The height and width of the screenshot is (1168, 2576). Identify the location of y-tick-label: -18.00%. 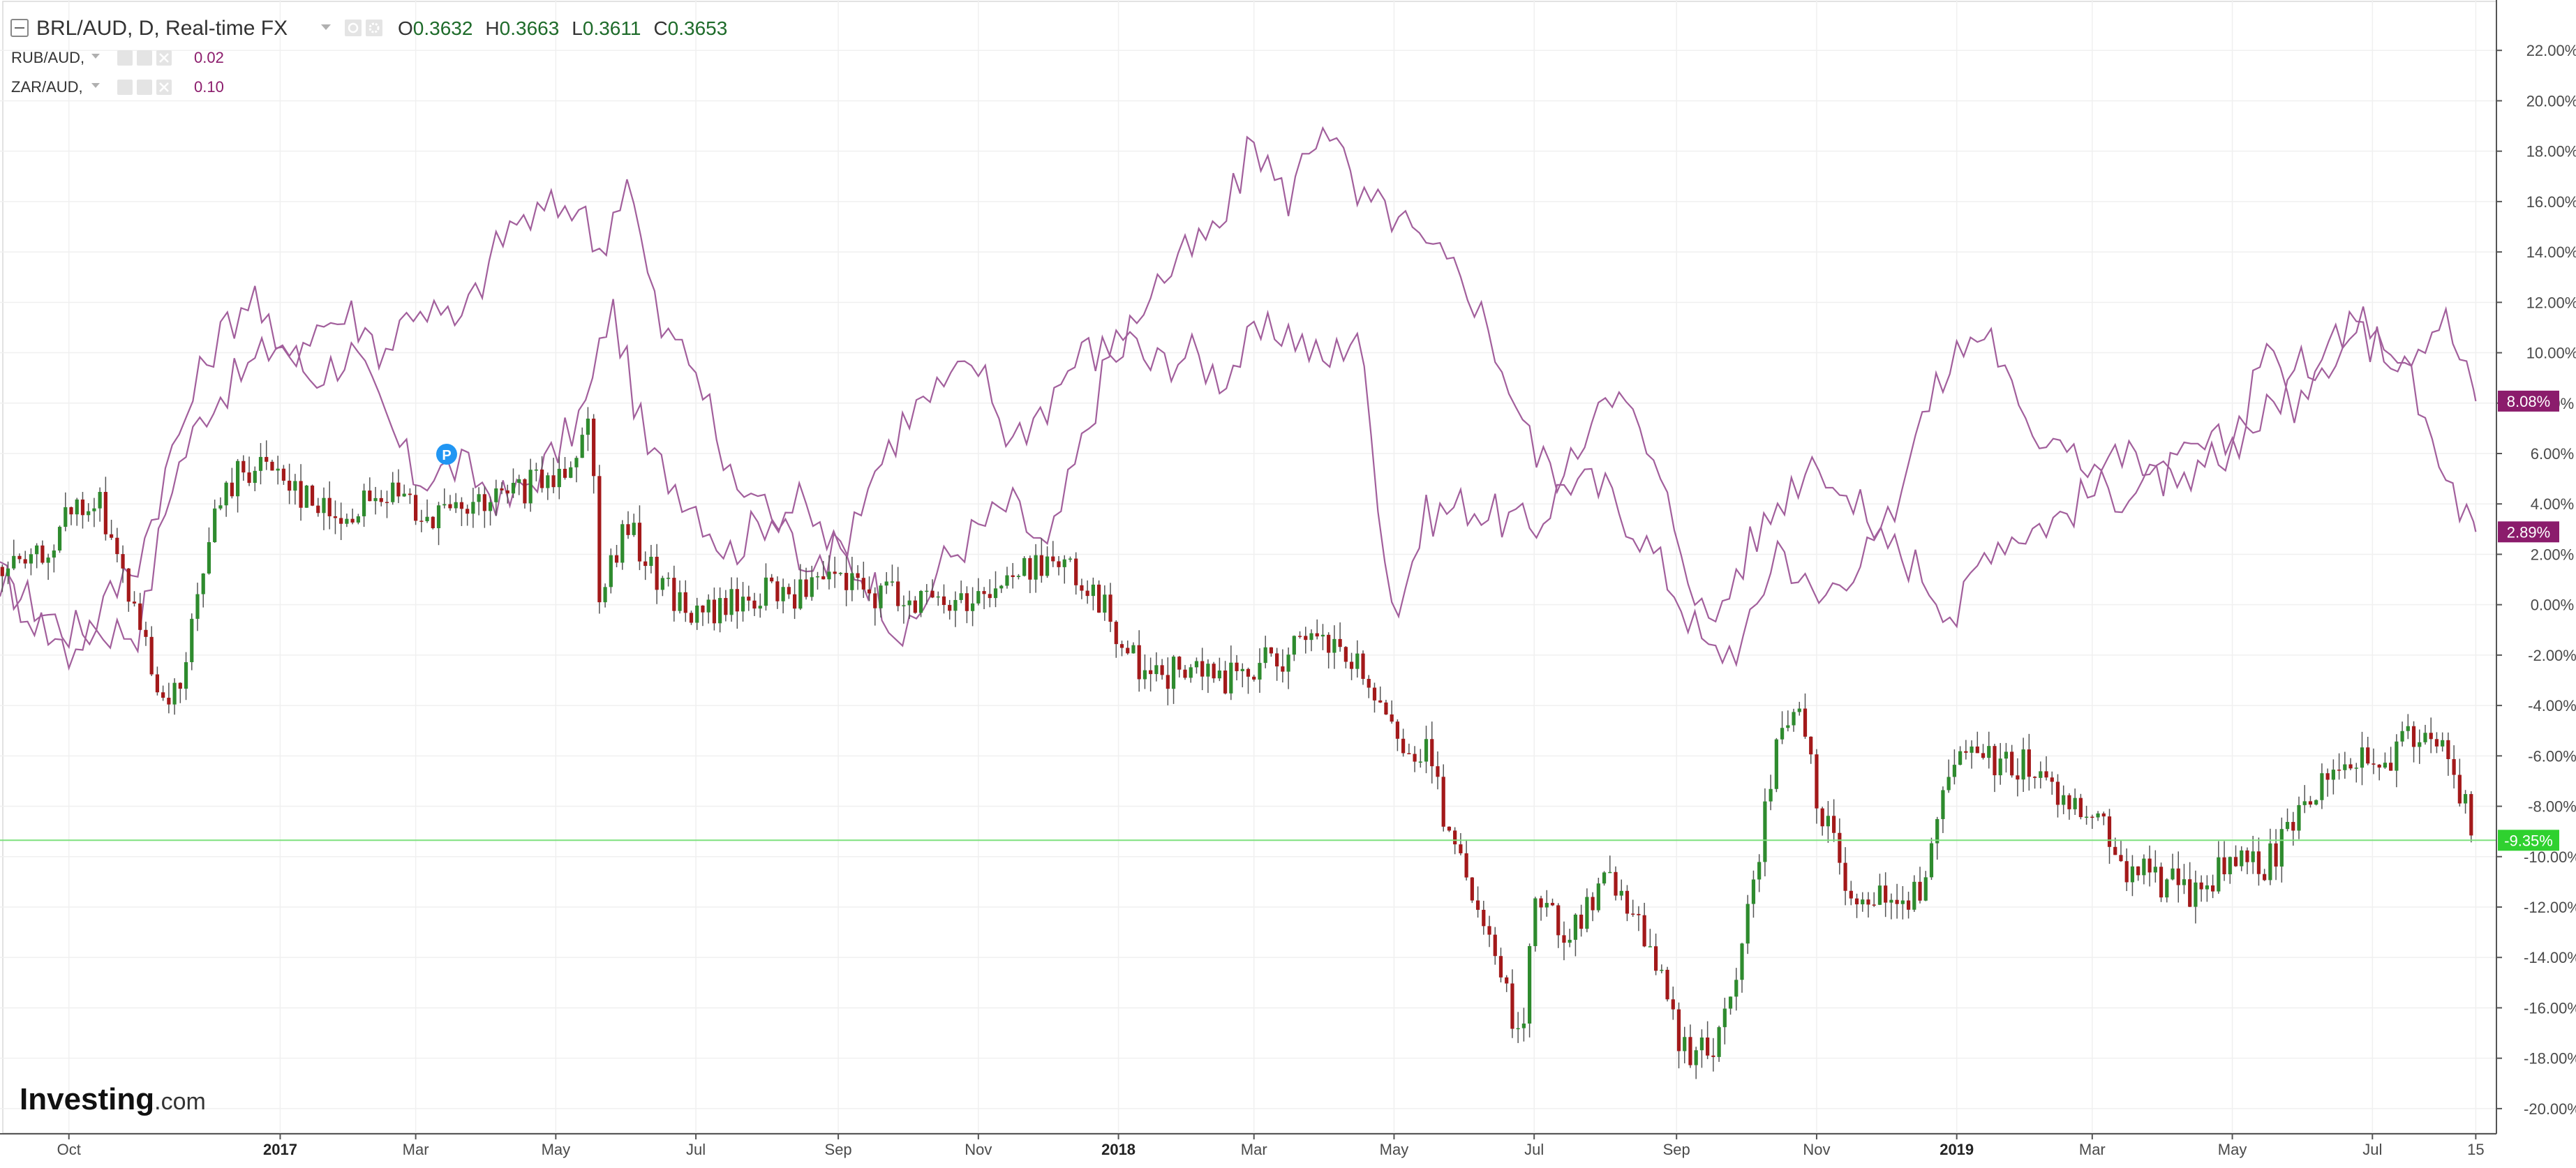
(2550, 1059).